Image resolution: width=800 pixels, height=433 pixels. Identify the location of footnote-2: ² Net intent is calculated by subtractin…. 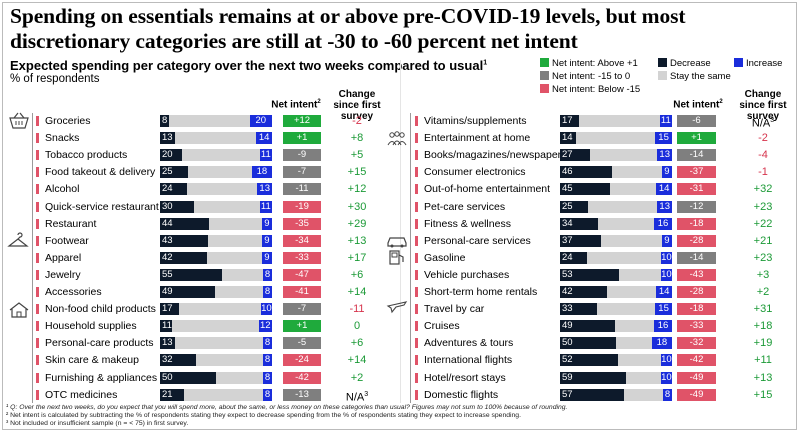
(263, 415).